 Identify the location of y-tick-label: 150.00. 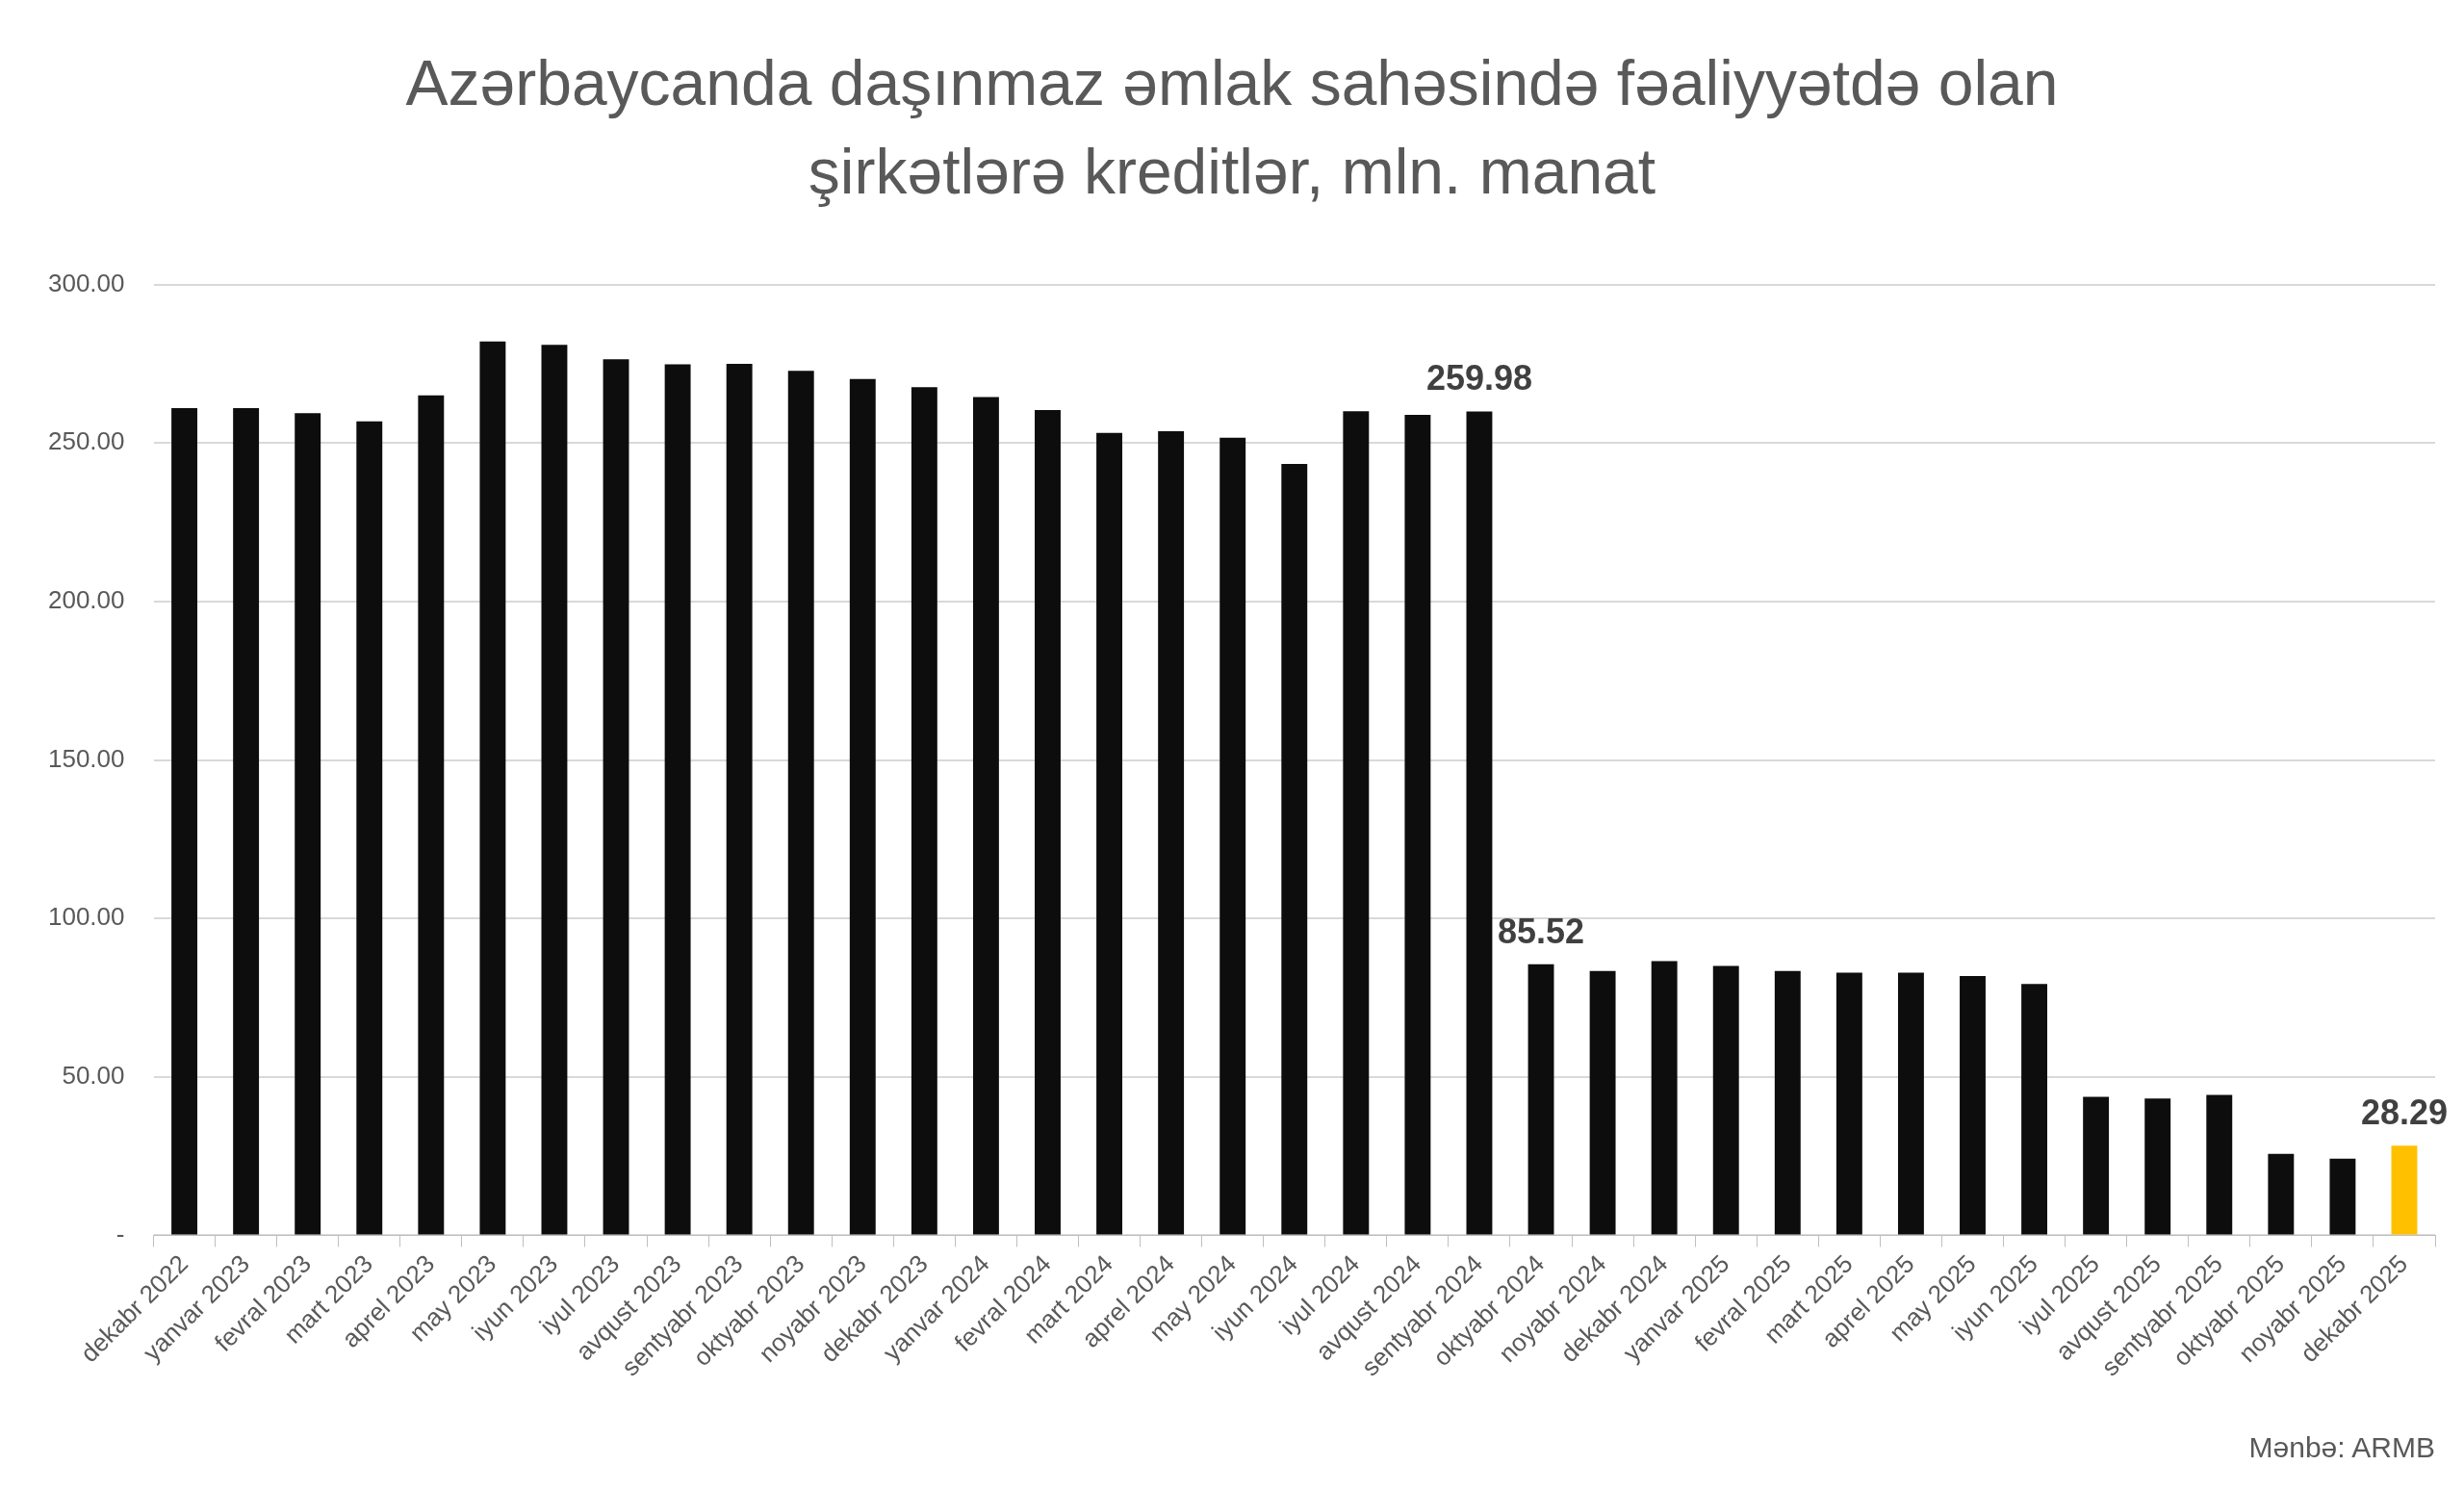
(86, 758).